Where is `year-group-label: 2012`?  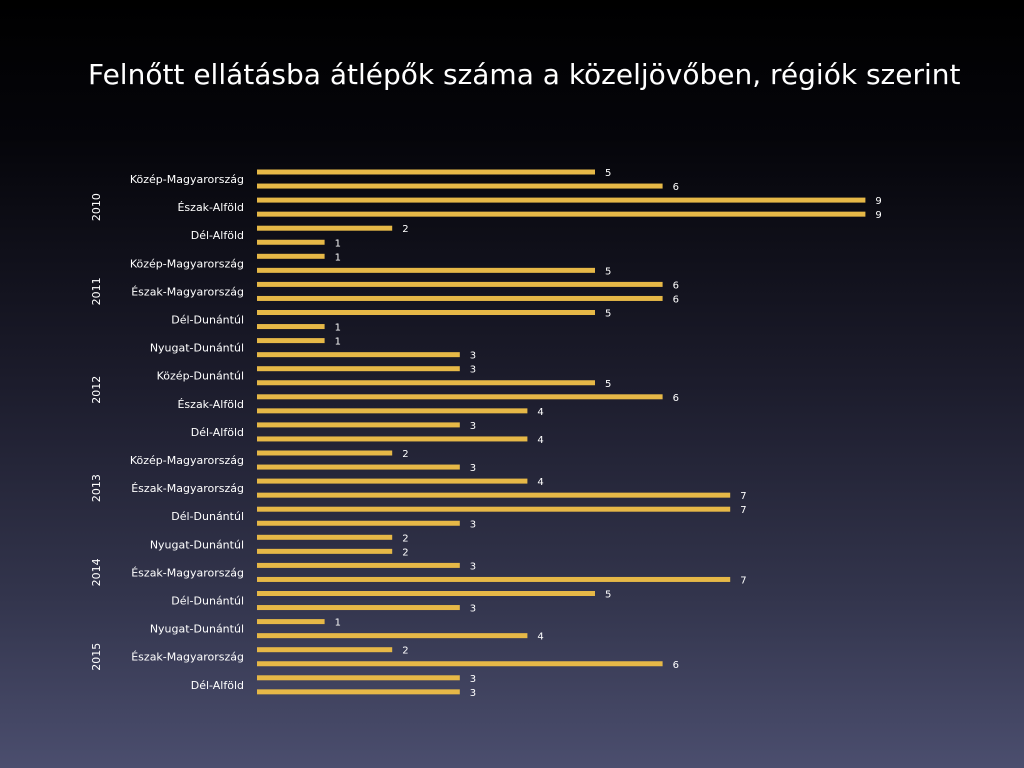 year-group-label: 2012 is located at coordinates (96, 390).